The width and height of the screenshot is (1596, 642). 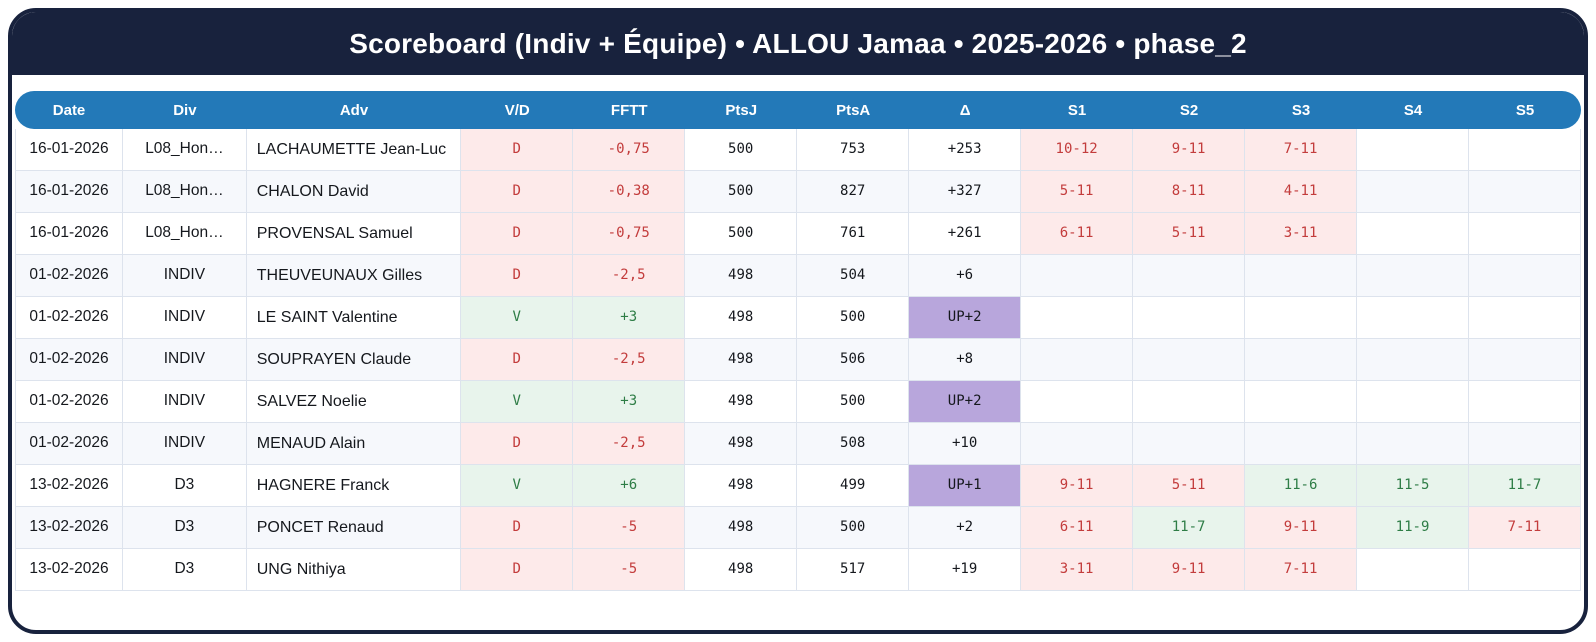 What do you see at coordinates (965, 150) in the screenshot?
I see `cell-delta: +253` at bounding box center [965, 150].